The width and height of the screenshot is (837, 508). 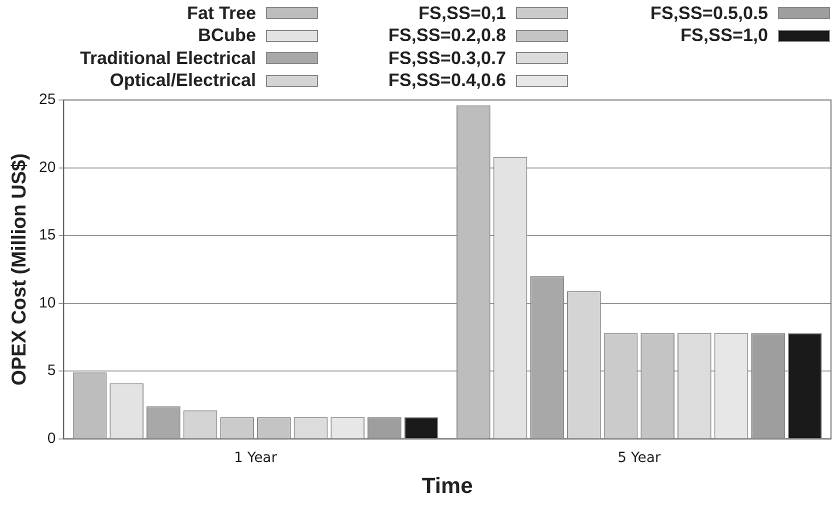 What do you see at coordinates (724, 35) in the screenshot?
I see `legend-label: FS,SS=1,0` at bounding box center [724, 35].